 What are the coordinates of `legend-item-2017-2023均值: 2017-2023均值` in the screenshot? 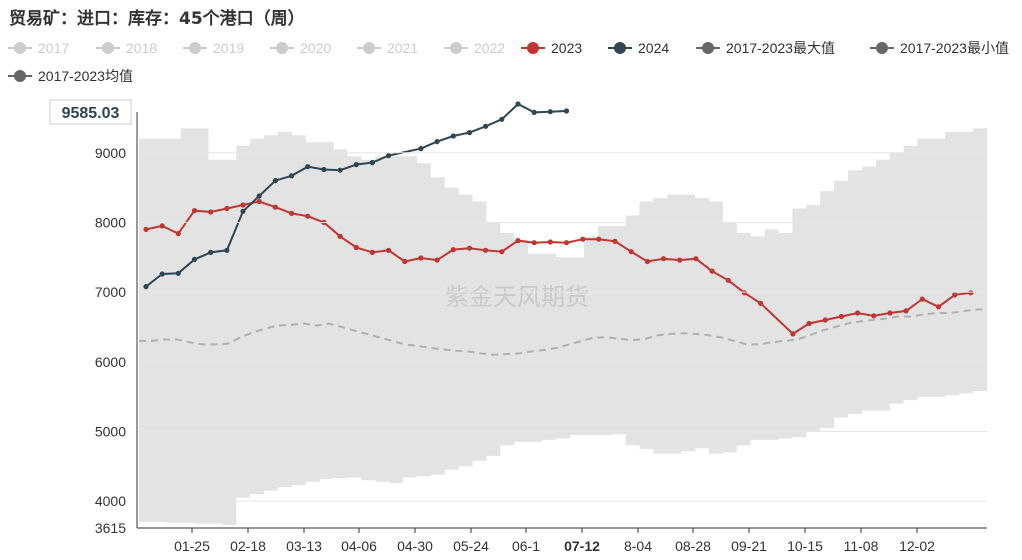 It's located at (70, 76).